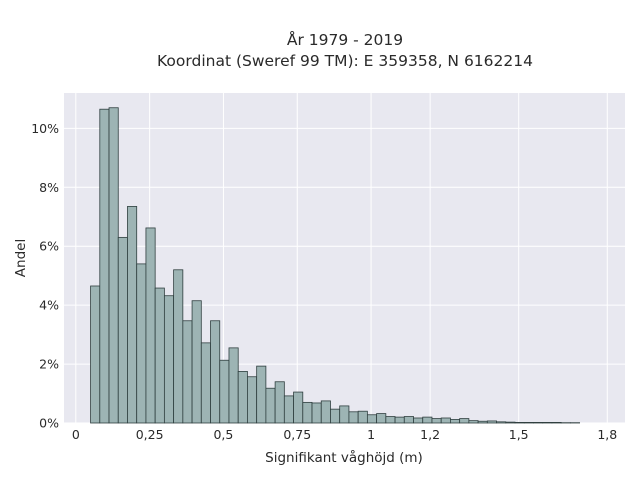 The width and height of the screenshot is (640, 480). What do you see at coordinates (430, 434) in the screenshot?
I see `x-tick-label: 1,2` at bounding box center [430, 434].